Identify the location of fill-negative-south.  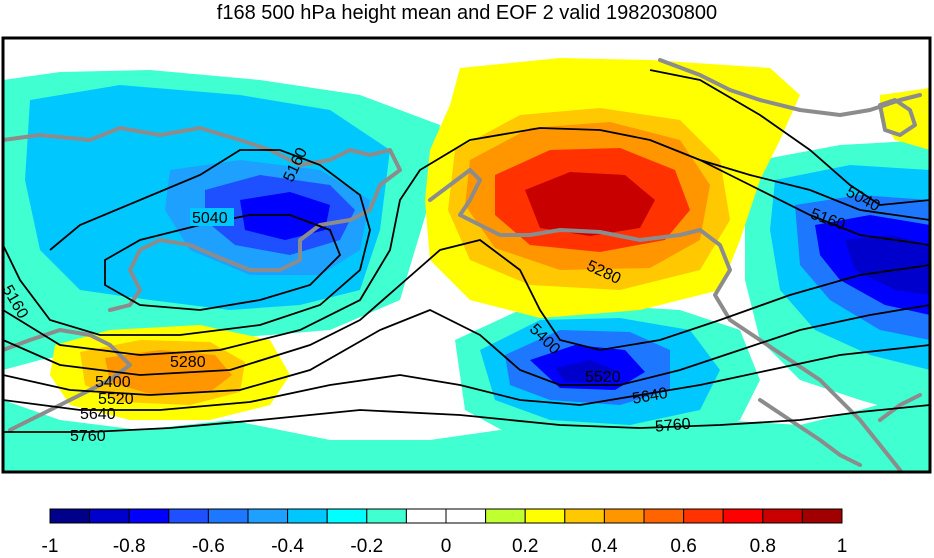
(466, 431).